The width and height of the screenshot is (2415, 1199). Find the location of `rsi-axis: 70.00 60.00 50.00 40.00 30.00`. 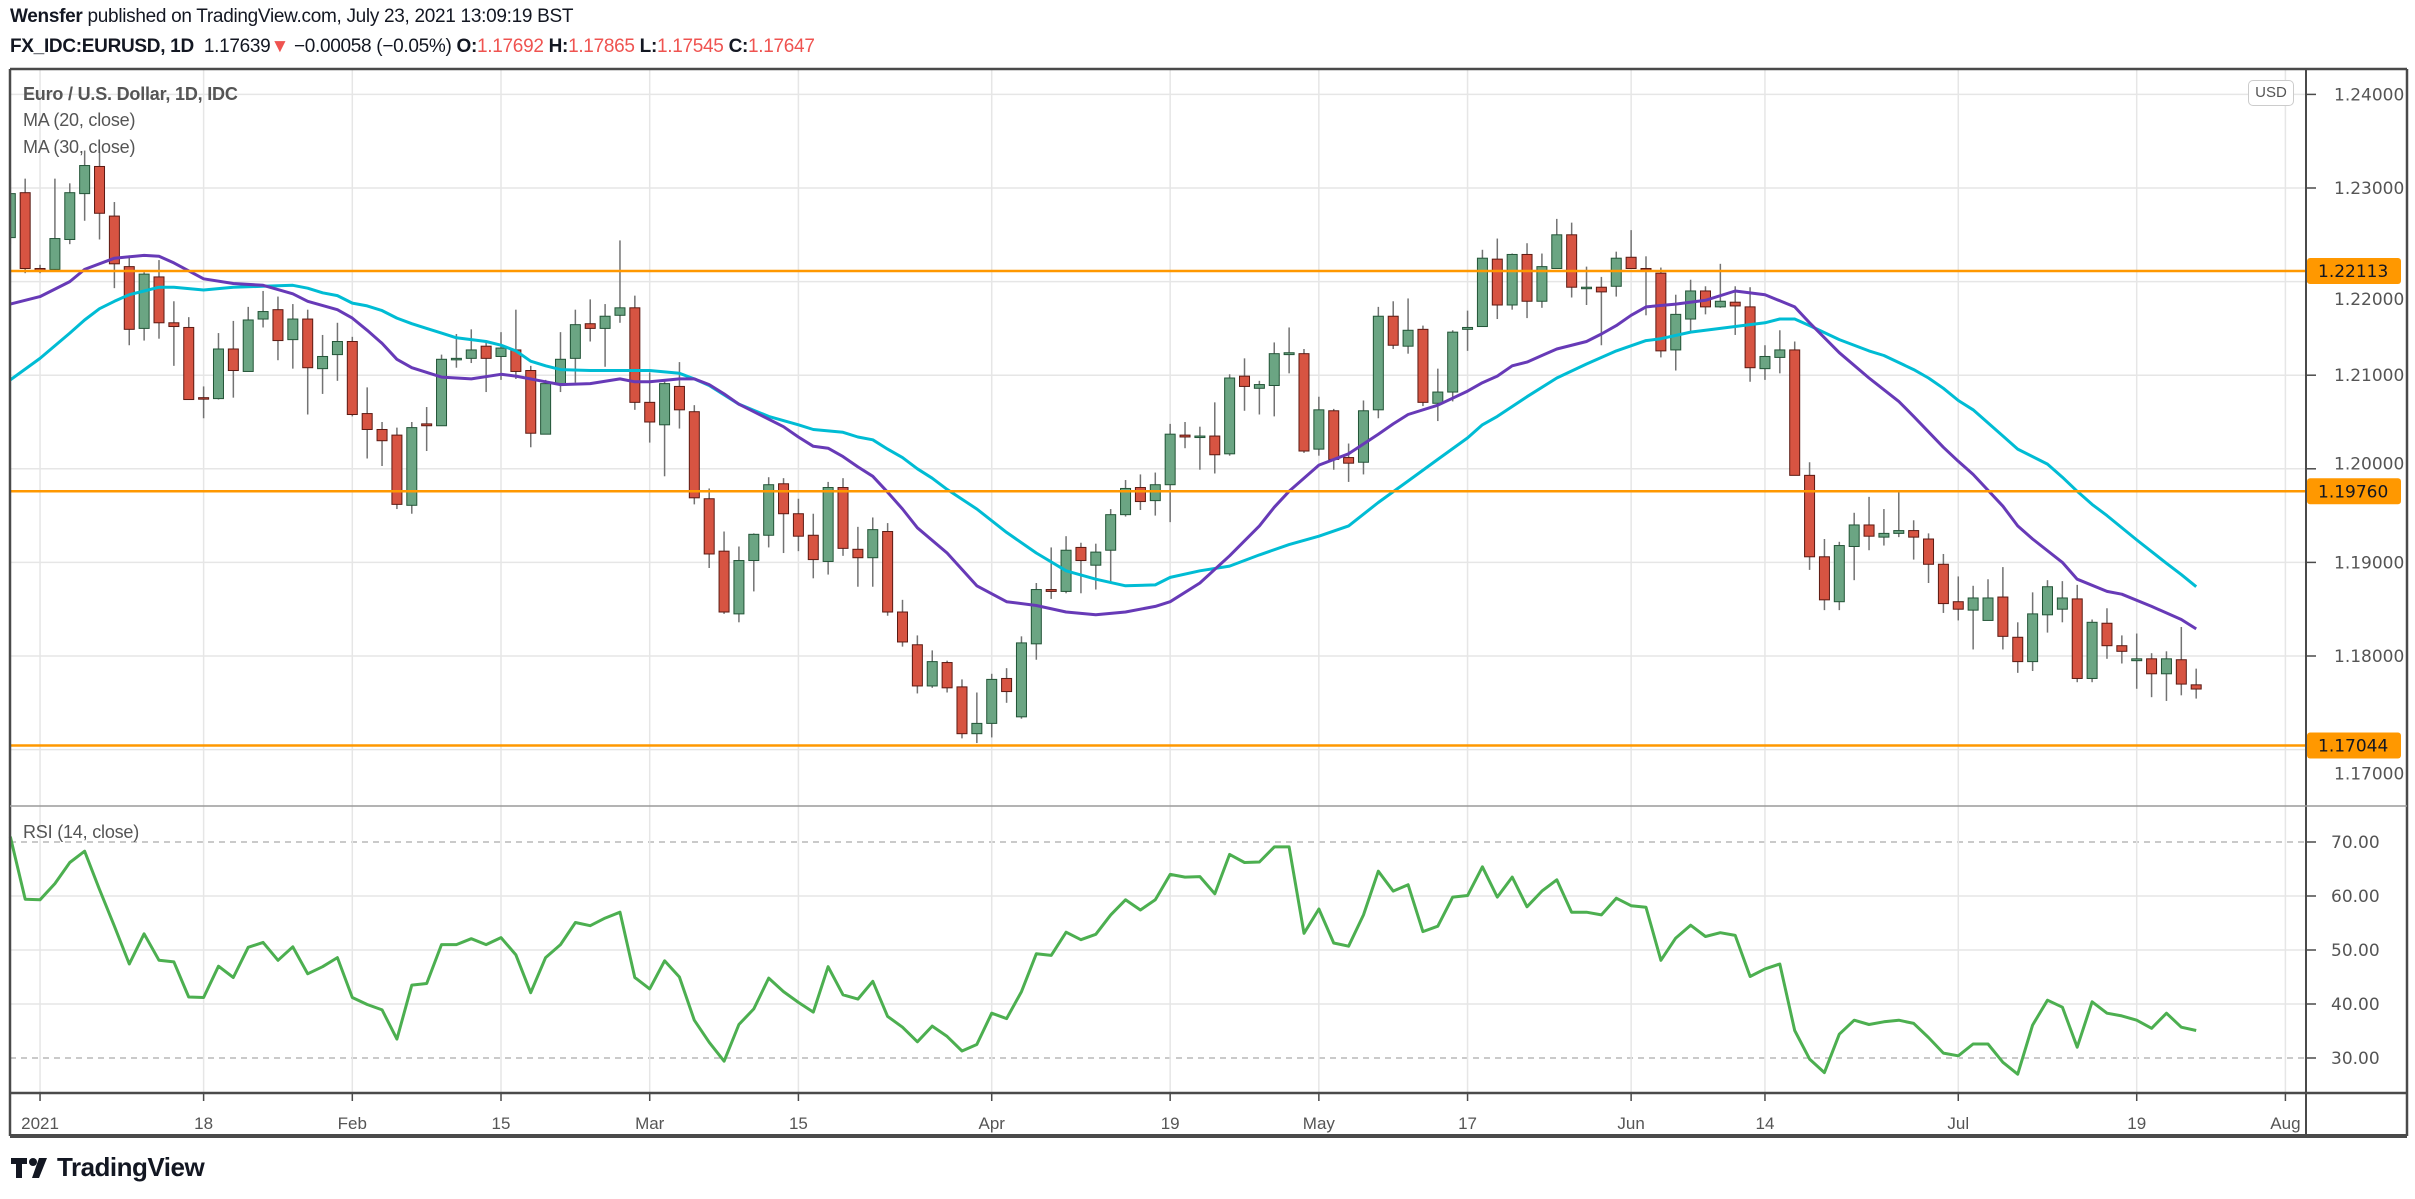

rsi-axis: 70.00 60.00 50.00 40.00 30.00 is located at coordinates (2343, 951).